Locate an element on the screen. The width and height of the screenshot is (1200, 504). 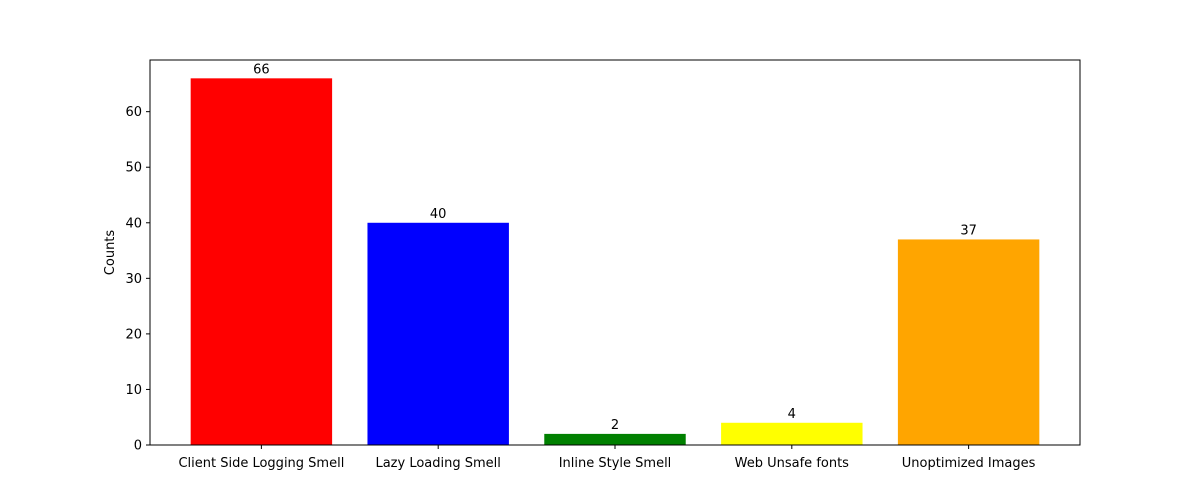
y-tick-label: 10 is located at coordinates (133, 390).